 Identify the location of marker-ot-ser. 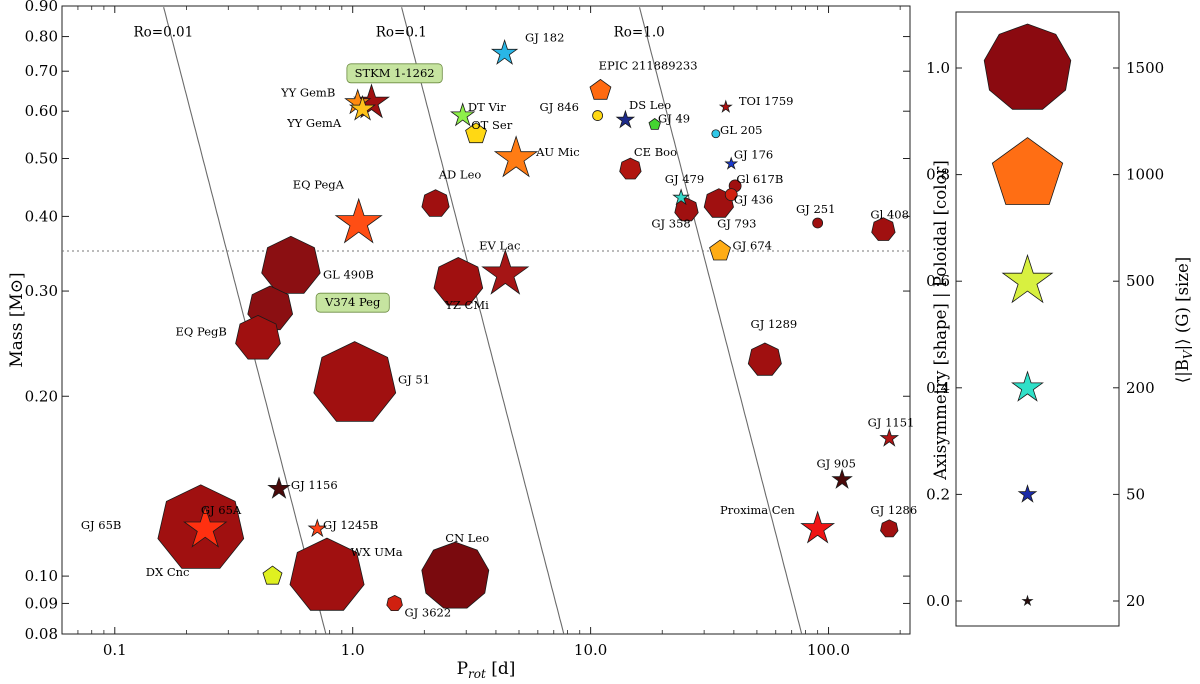
(476, 133).